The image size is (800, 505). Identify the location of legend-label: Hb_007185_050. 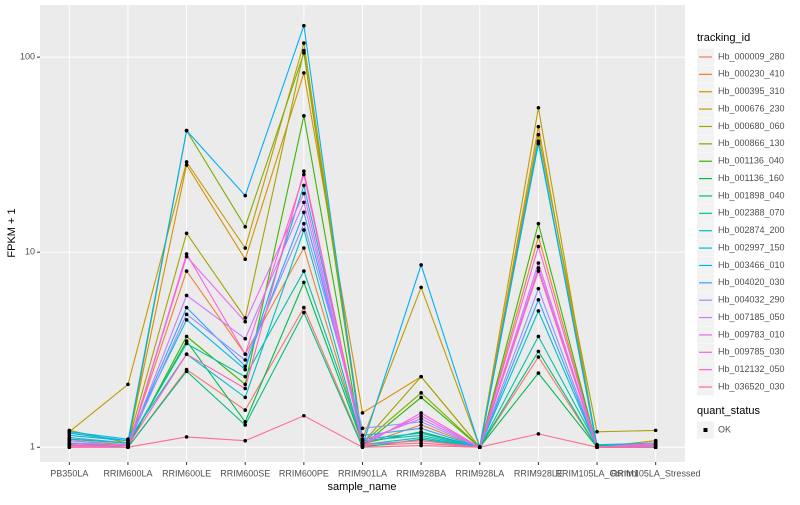
(751, 317).